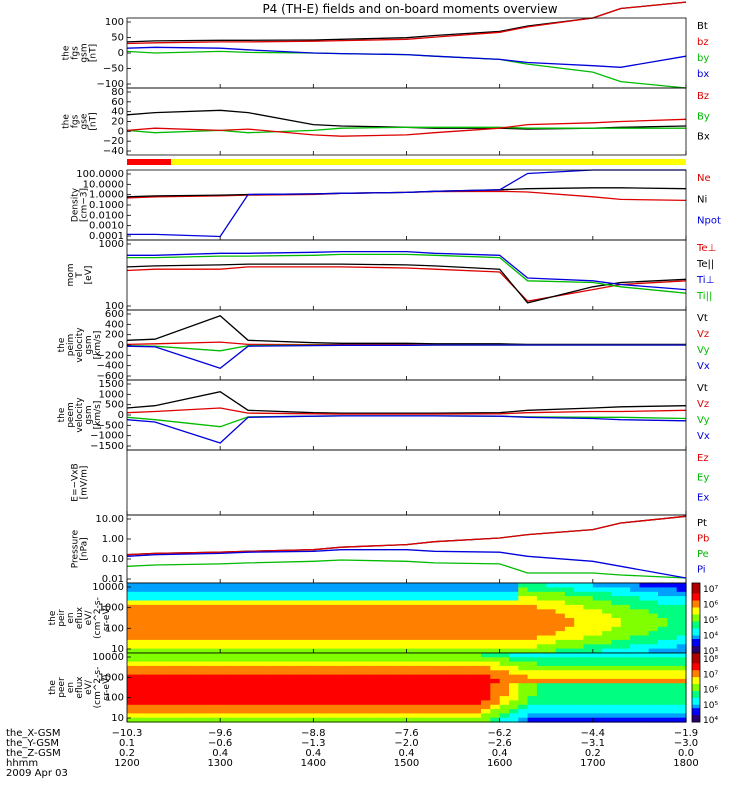 The width and height of the screenshot is (750, 800). Describe the element at coordinates (80, 204) in the screenshot. I see `y-axis-label: Density [cm−3]` at that location.